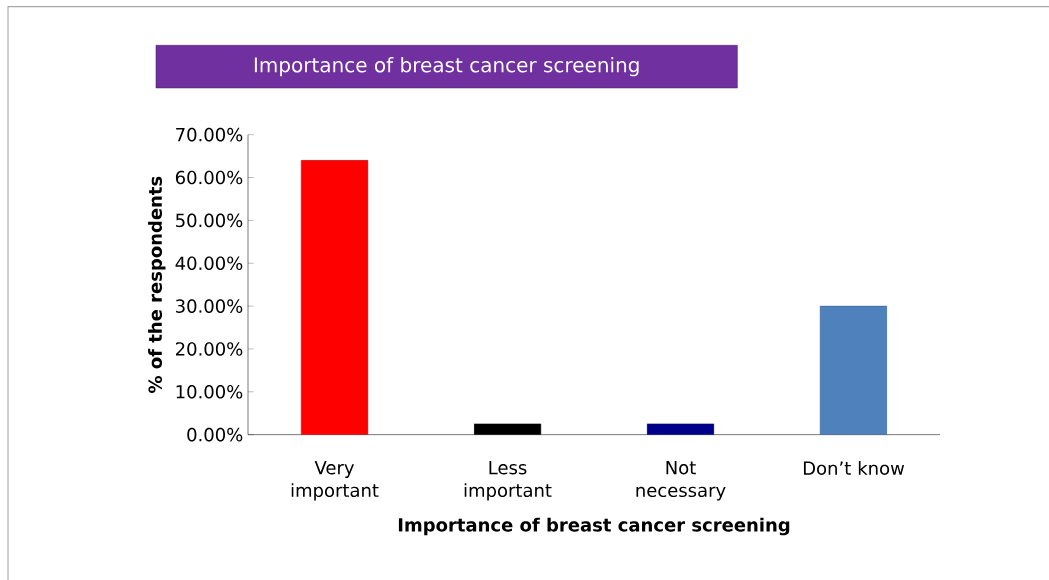 Image resolution: width=1049 pixels, height=580 pixels. Describe the element at coordinates (335, 481) in the screenshot. I see `x-tick-label: Very important` at that location.